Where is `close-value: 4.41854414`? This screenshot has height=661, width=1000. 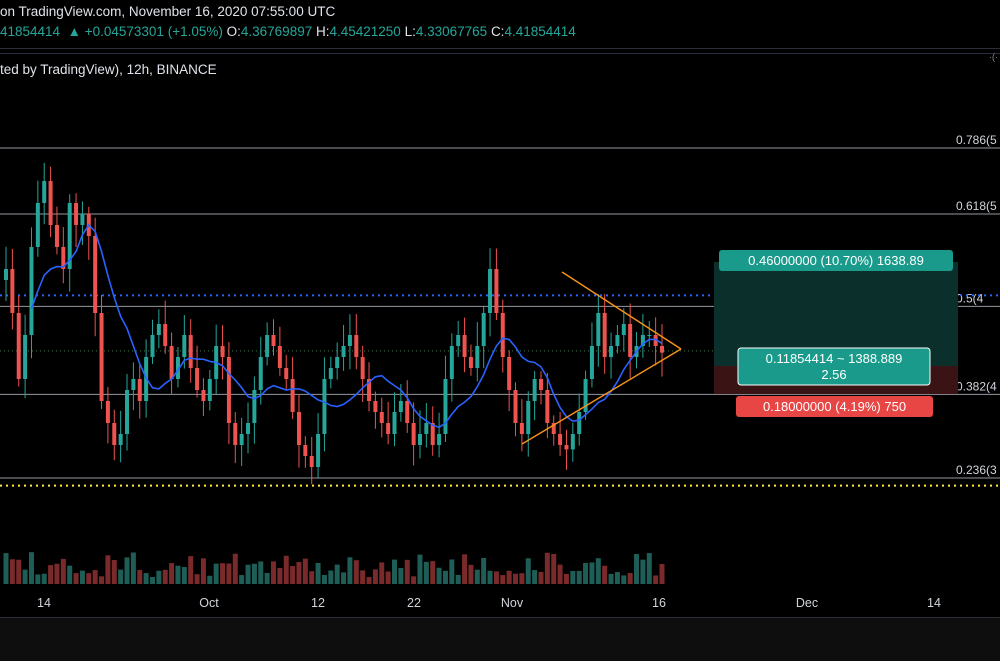
close-value: 4.41854414 is located at coordinates (540, 31).